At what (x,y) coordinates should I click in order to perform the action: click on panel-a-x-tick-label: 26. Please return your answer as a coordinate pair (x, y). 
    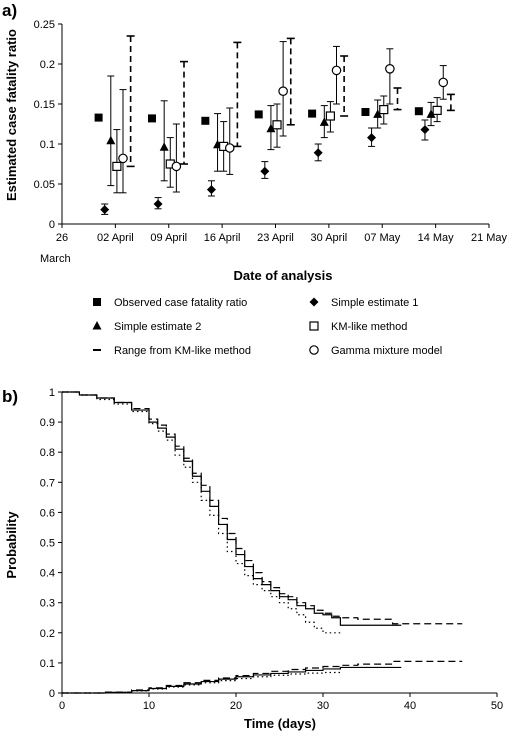
    Looking at the image, I should click on (62, 238).